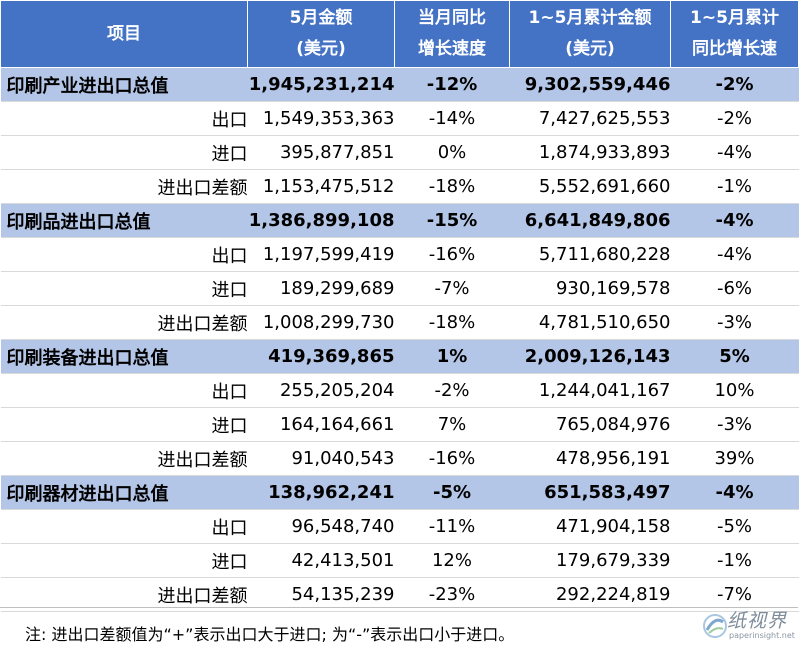 This screenshot has width=800, height=648. Describe the element at coordinates (321, 458) in the screenshot. I see `month-amount: 91,040,543` at that location.